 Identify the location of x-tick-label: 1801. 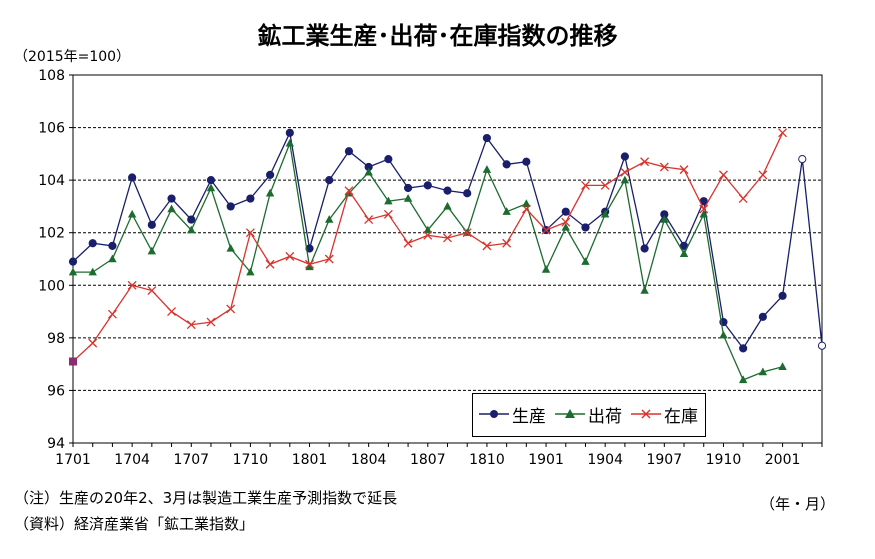
(310, 460).